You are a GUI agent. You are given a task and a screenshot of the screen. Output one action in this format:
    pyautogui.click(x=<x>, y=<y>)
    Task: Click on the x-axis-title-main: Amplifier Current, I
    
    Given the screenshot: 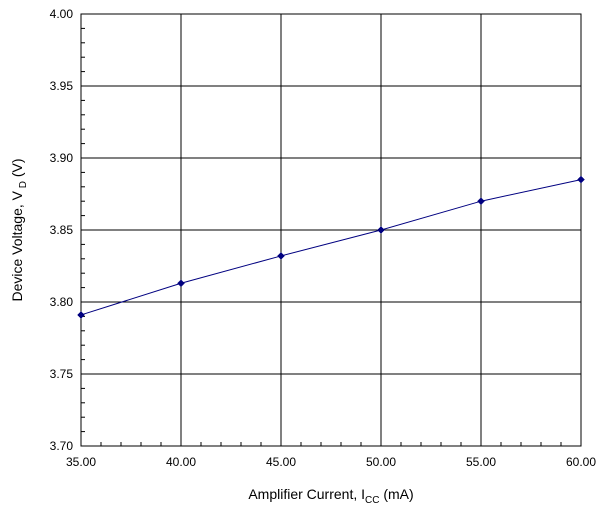 What is the action you would take?
    pyautogui.click(x=306, y=494)
    